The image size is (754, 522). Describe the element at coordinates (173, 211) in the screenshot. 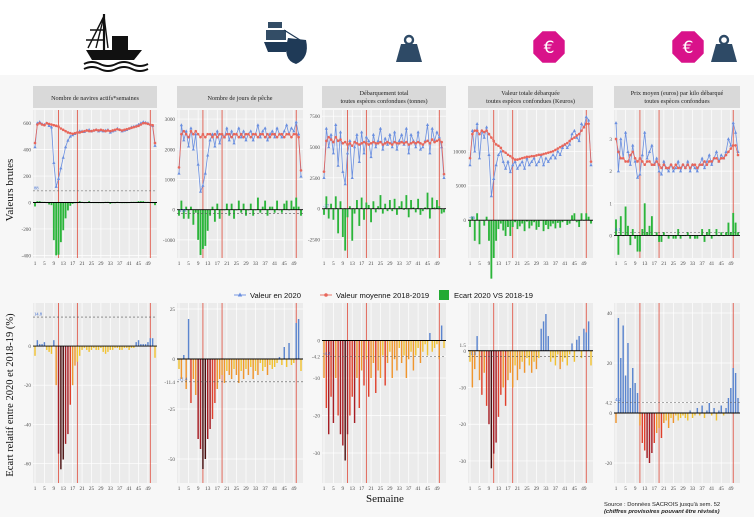

I see `y-tick-label: 0` at that location.